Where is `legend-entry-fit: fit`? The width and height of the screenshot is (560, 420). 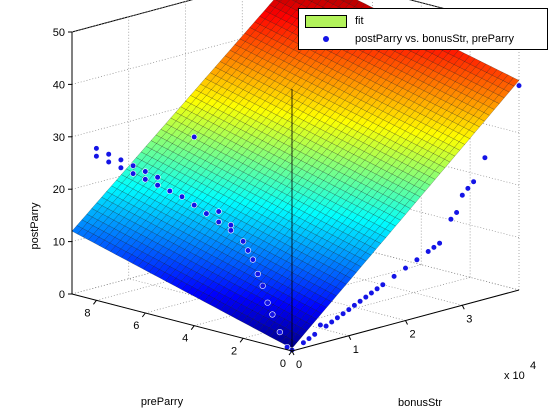
legend-entry-fit: fit is located at coordinates (334, 21).